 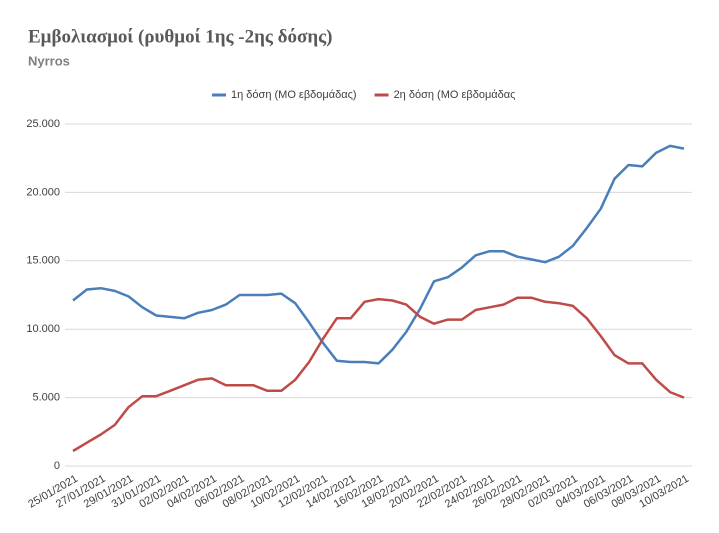 I want to click on y-tick-label: 0, so click(x=57, y=466).